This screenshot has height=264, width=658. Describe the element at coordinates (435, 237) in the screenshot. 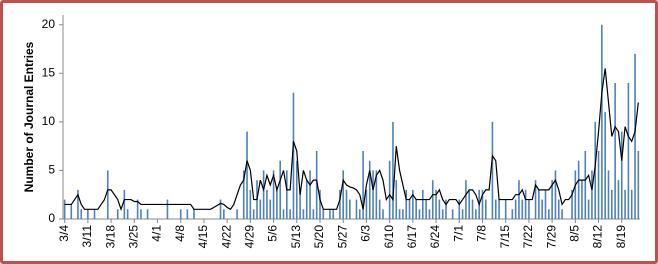

I see `x-tick-label: 6/24` at that location.